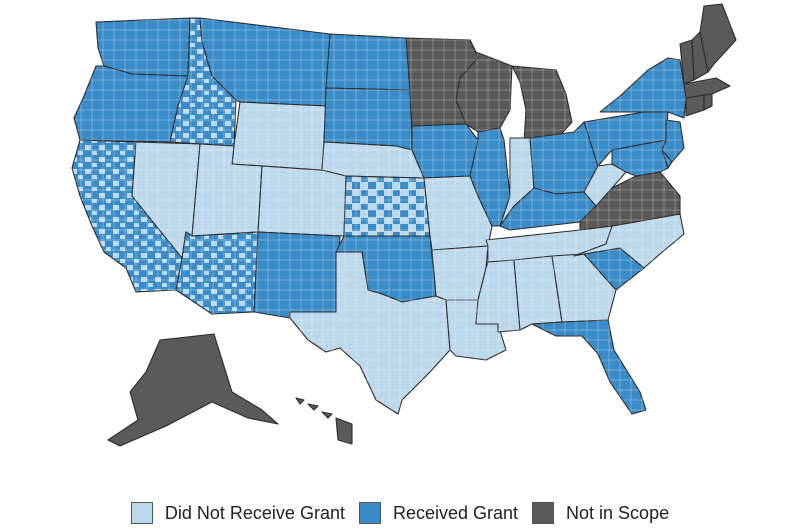 The height and width of the screenshot is (530, 800). Describe the element at coordinates (368, 62) in the screenshot. I see `state-nd` at that location.